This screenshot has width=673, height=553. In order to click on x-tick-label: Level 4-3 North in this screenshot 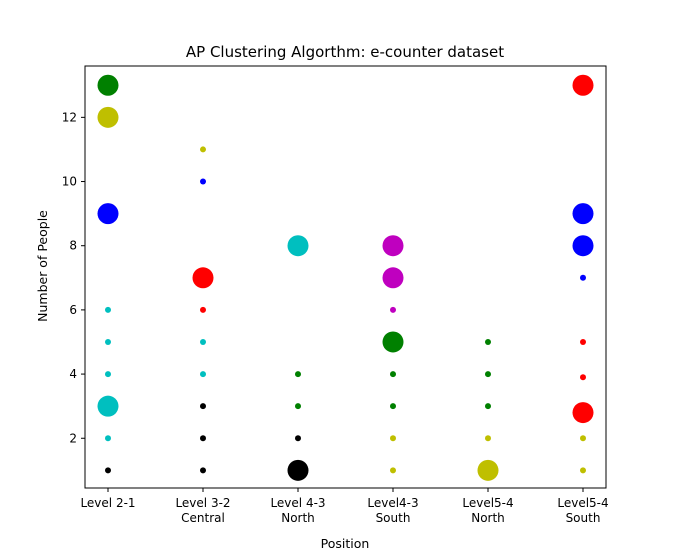, I will do `click(297, 510)`.